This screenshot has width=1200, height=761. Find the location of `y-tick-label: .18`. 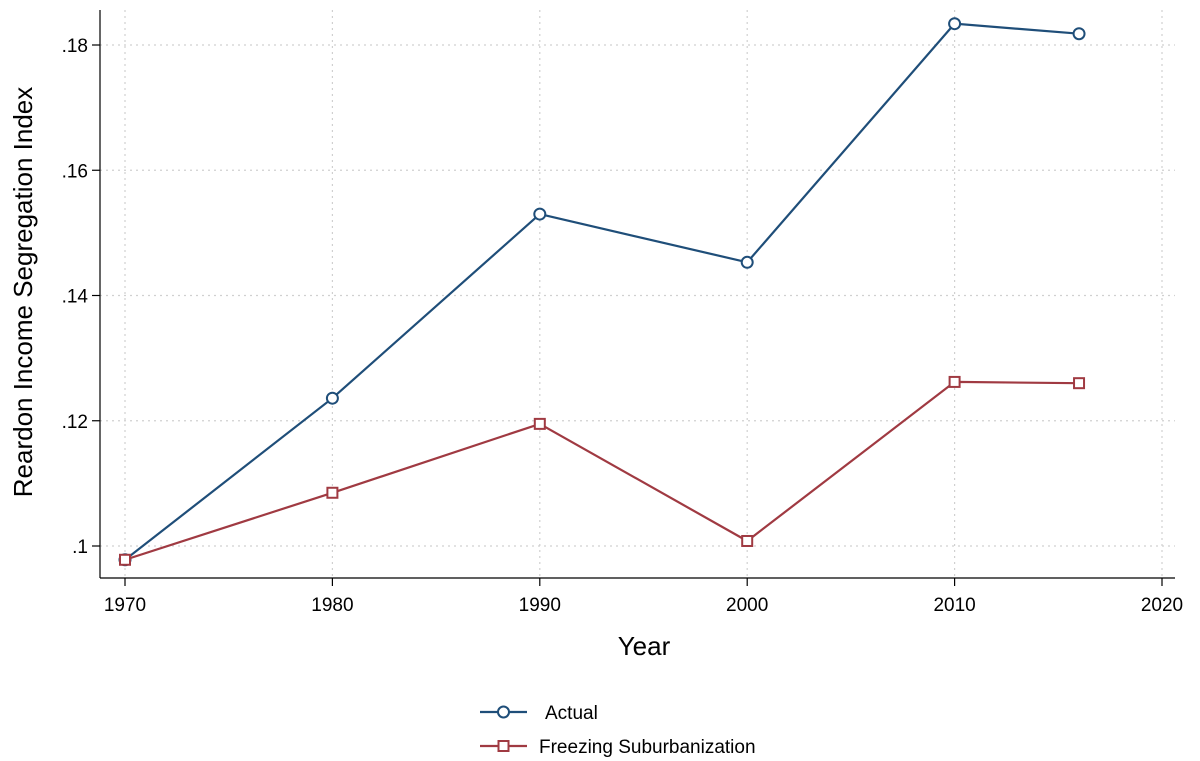

y-tick-label: .18 is located at coordinates (75, 46).